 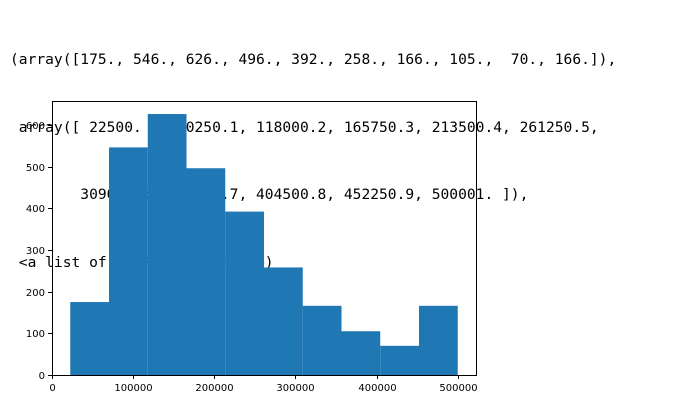 What do you see at coordinates (263, 384) in the screenshot?
I see `x-axis-ticks: 0 100000 200000 300000 400000 500000` at bounding box center [263, 384].